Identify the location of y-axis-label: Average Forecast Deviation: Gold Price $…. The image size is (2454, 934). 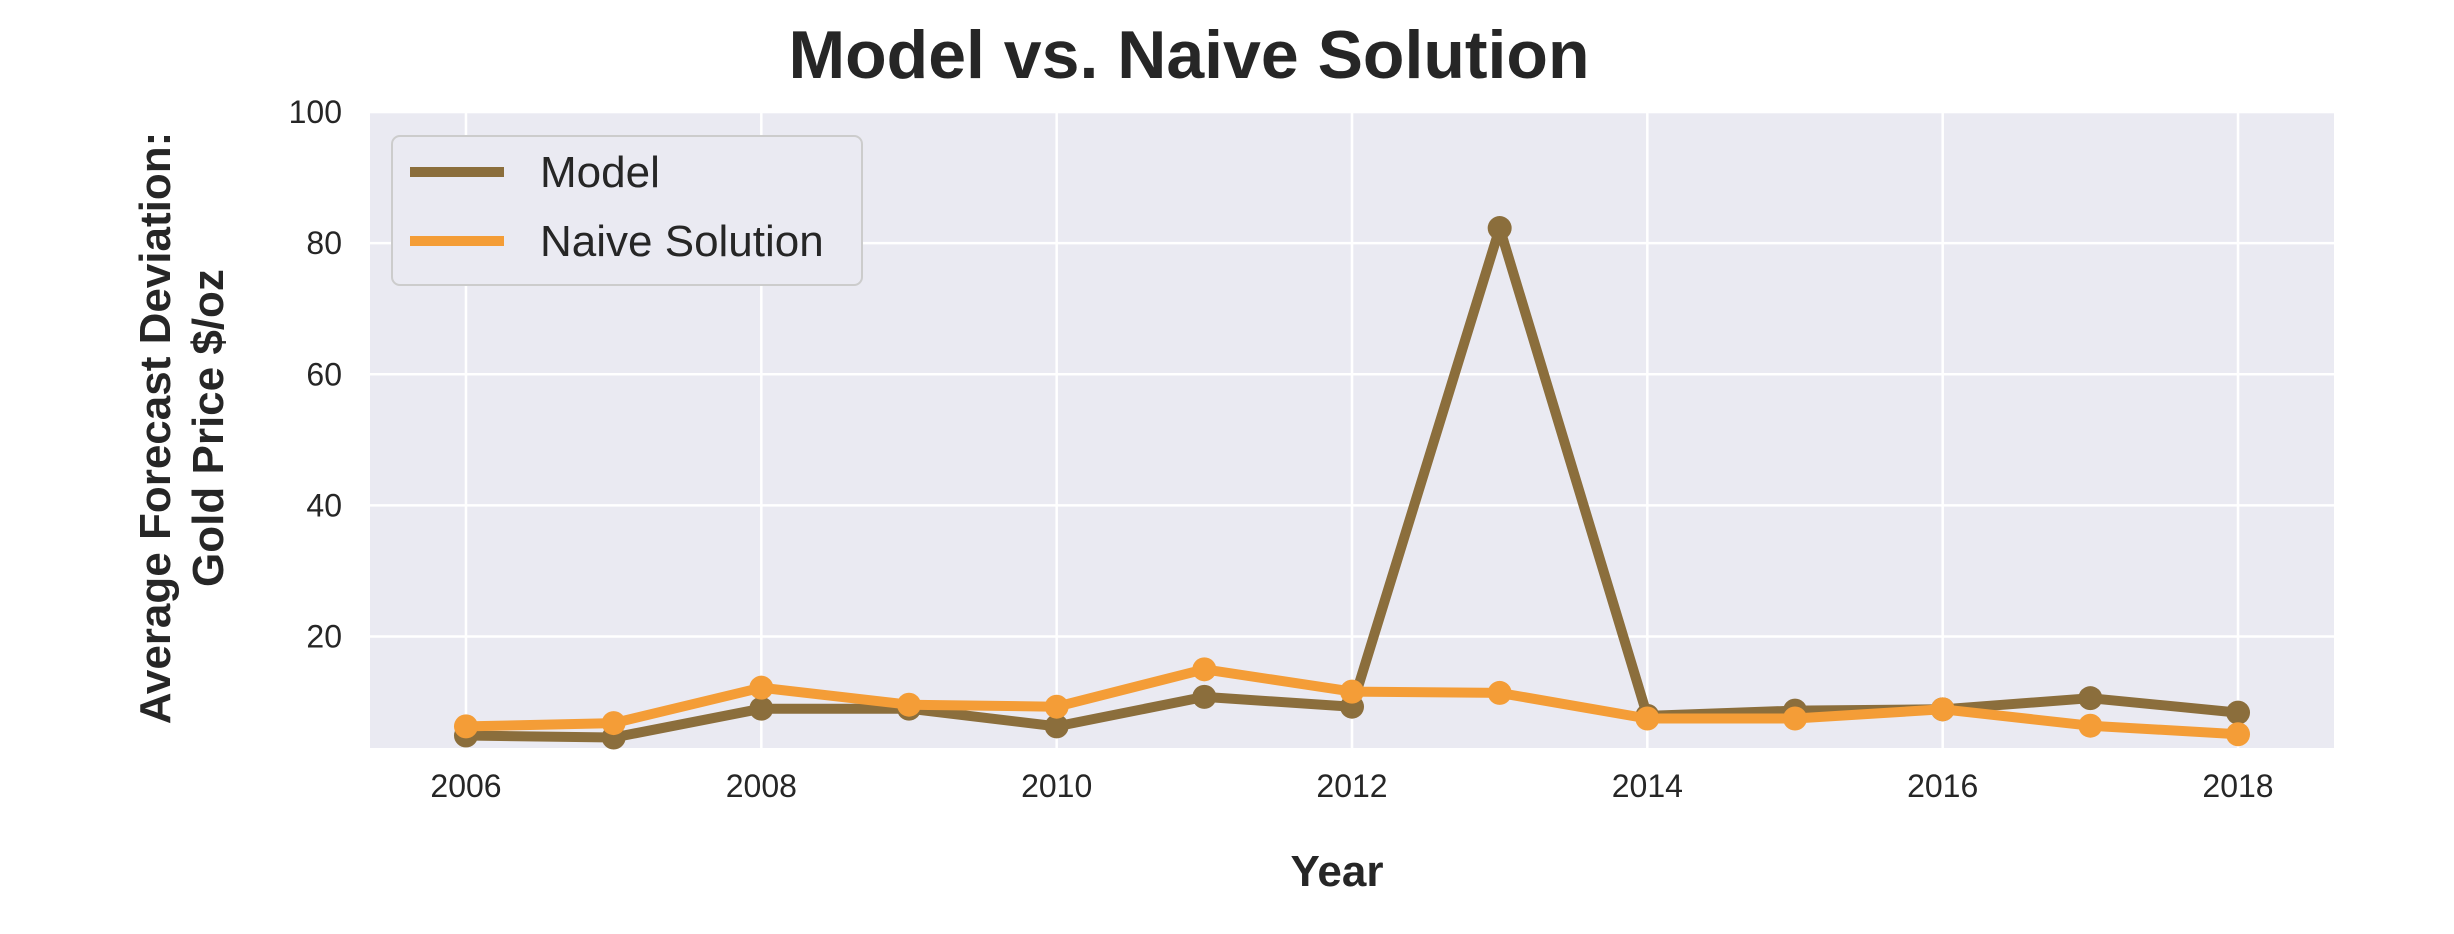
(182, 428).